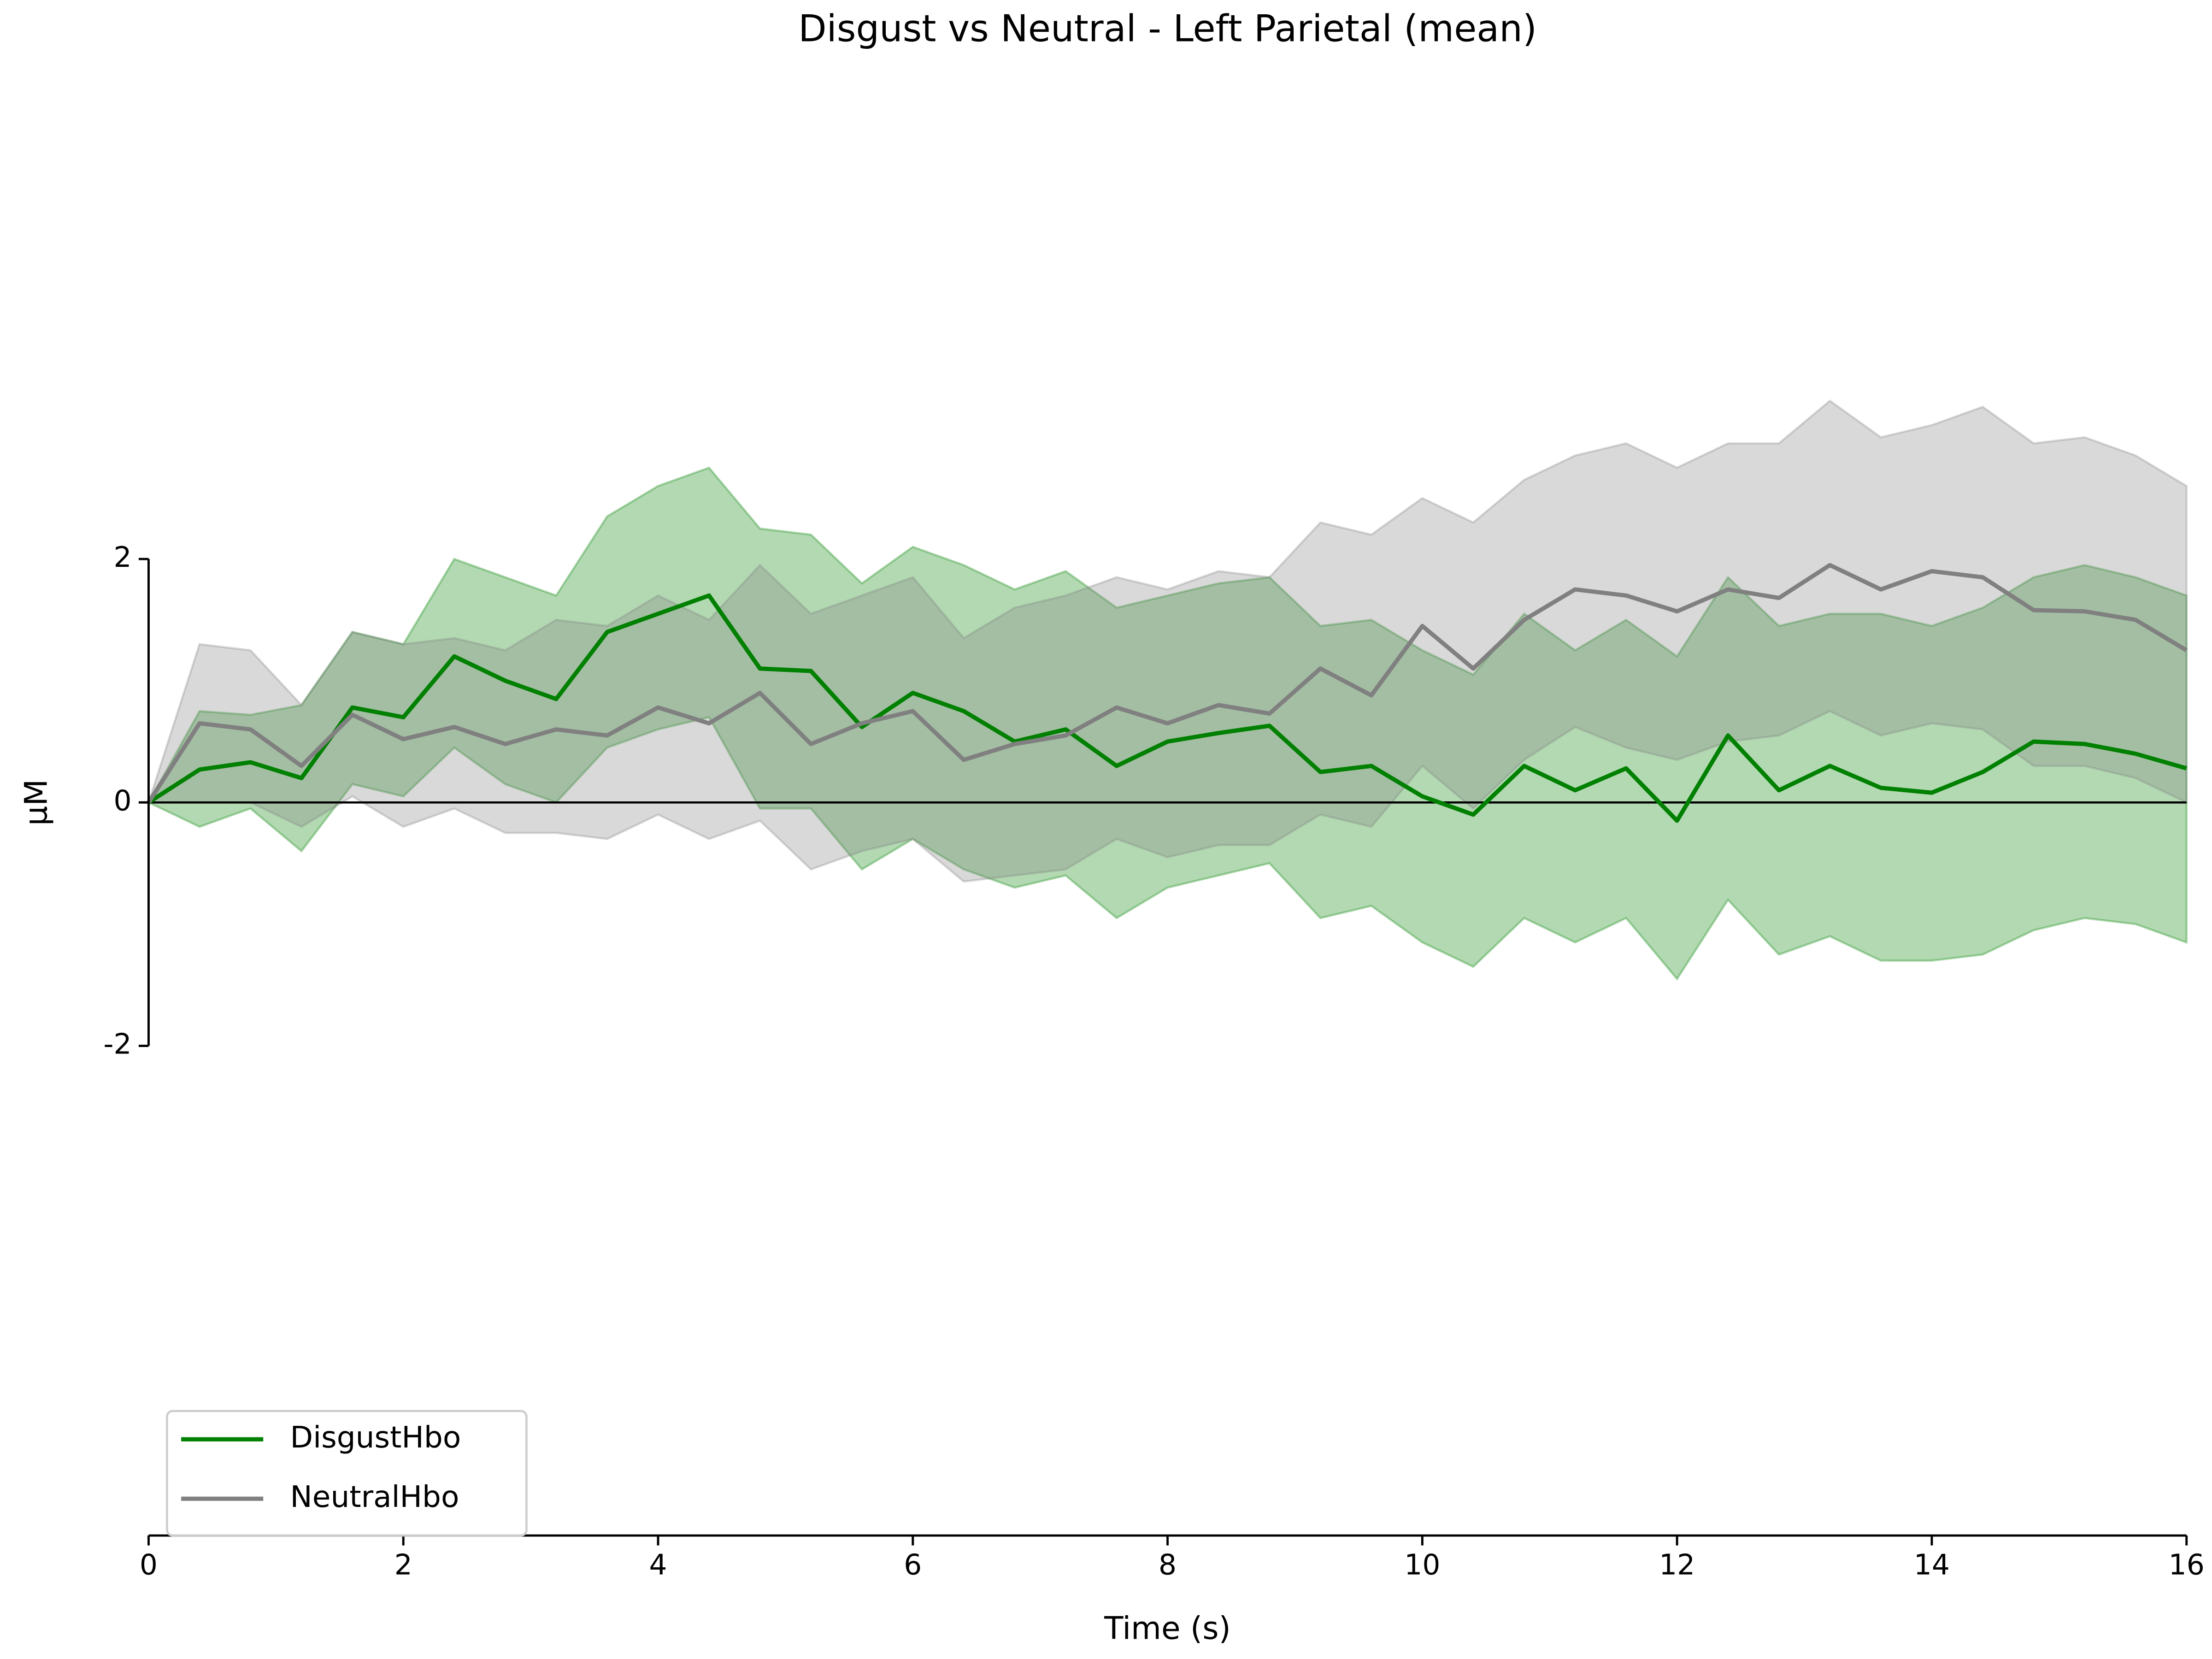 The width and height of the screenshot is (2212, 1659). I want to click on x-tick-label: 4, so click(658, 1565).